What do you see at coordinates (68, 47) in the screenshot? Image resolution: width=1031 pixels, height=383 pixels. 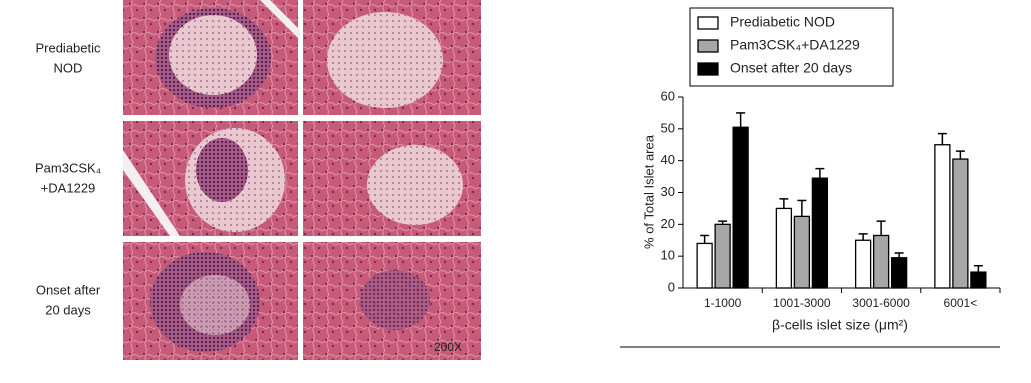 I see `row-label: Prediabetic` at bounding box center [68, 47].